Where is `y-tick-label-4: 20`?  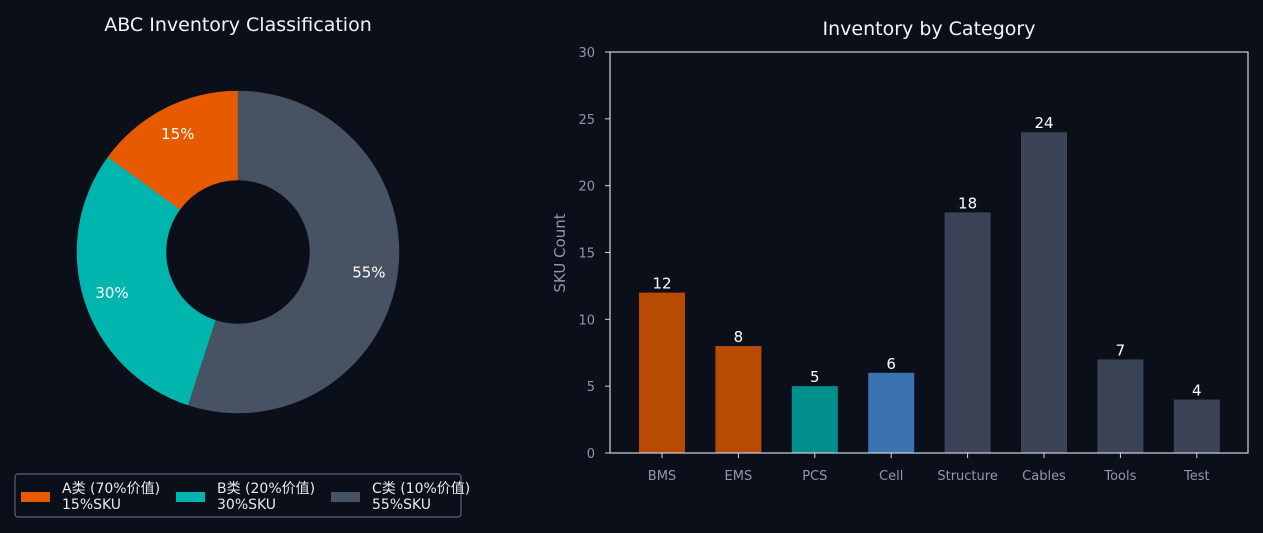 y-tick-label-4: 20 is located at coordinates (586, 187).